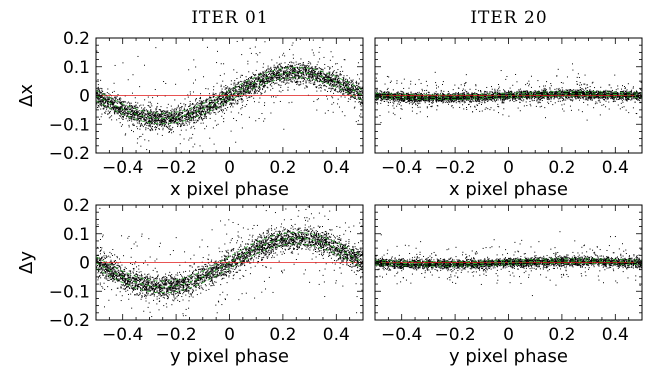  I want to click on y-tick-label: −0.1, so click(69, 125).